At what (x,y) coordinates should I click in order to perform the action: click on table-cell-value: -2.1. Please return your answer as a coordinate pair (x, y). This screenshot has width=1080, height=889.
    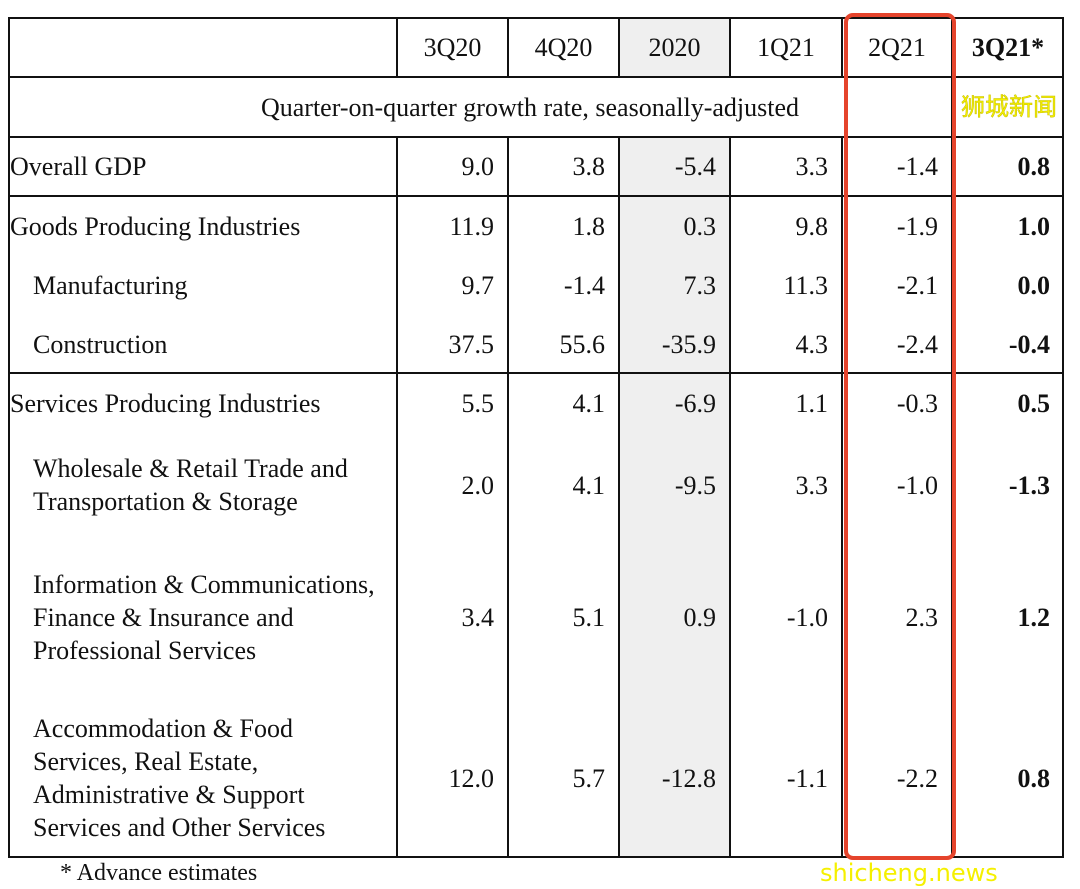
    Looking at the image, I should click on (917, 285).